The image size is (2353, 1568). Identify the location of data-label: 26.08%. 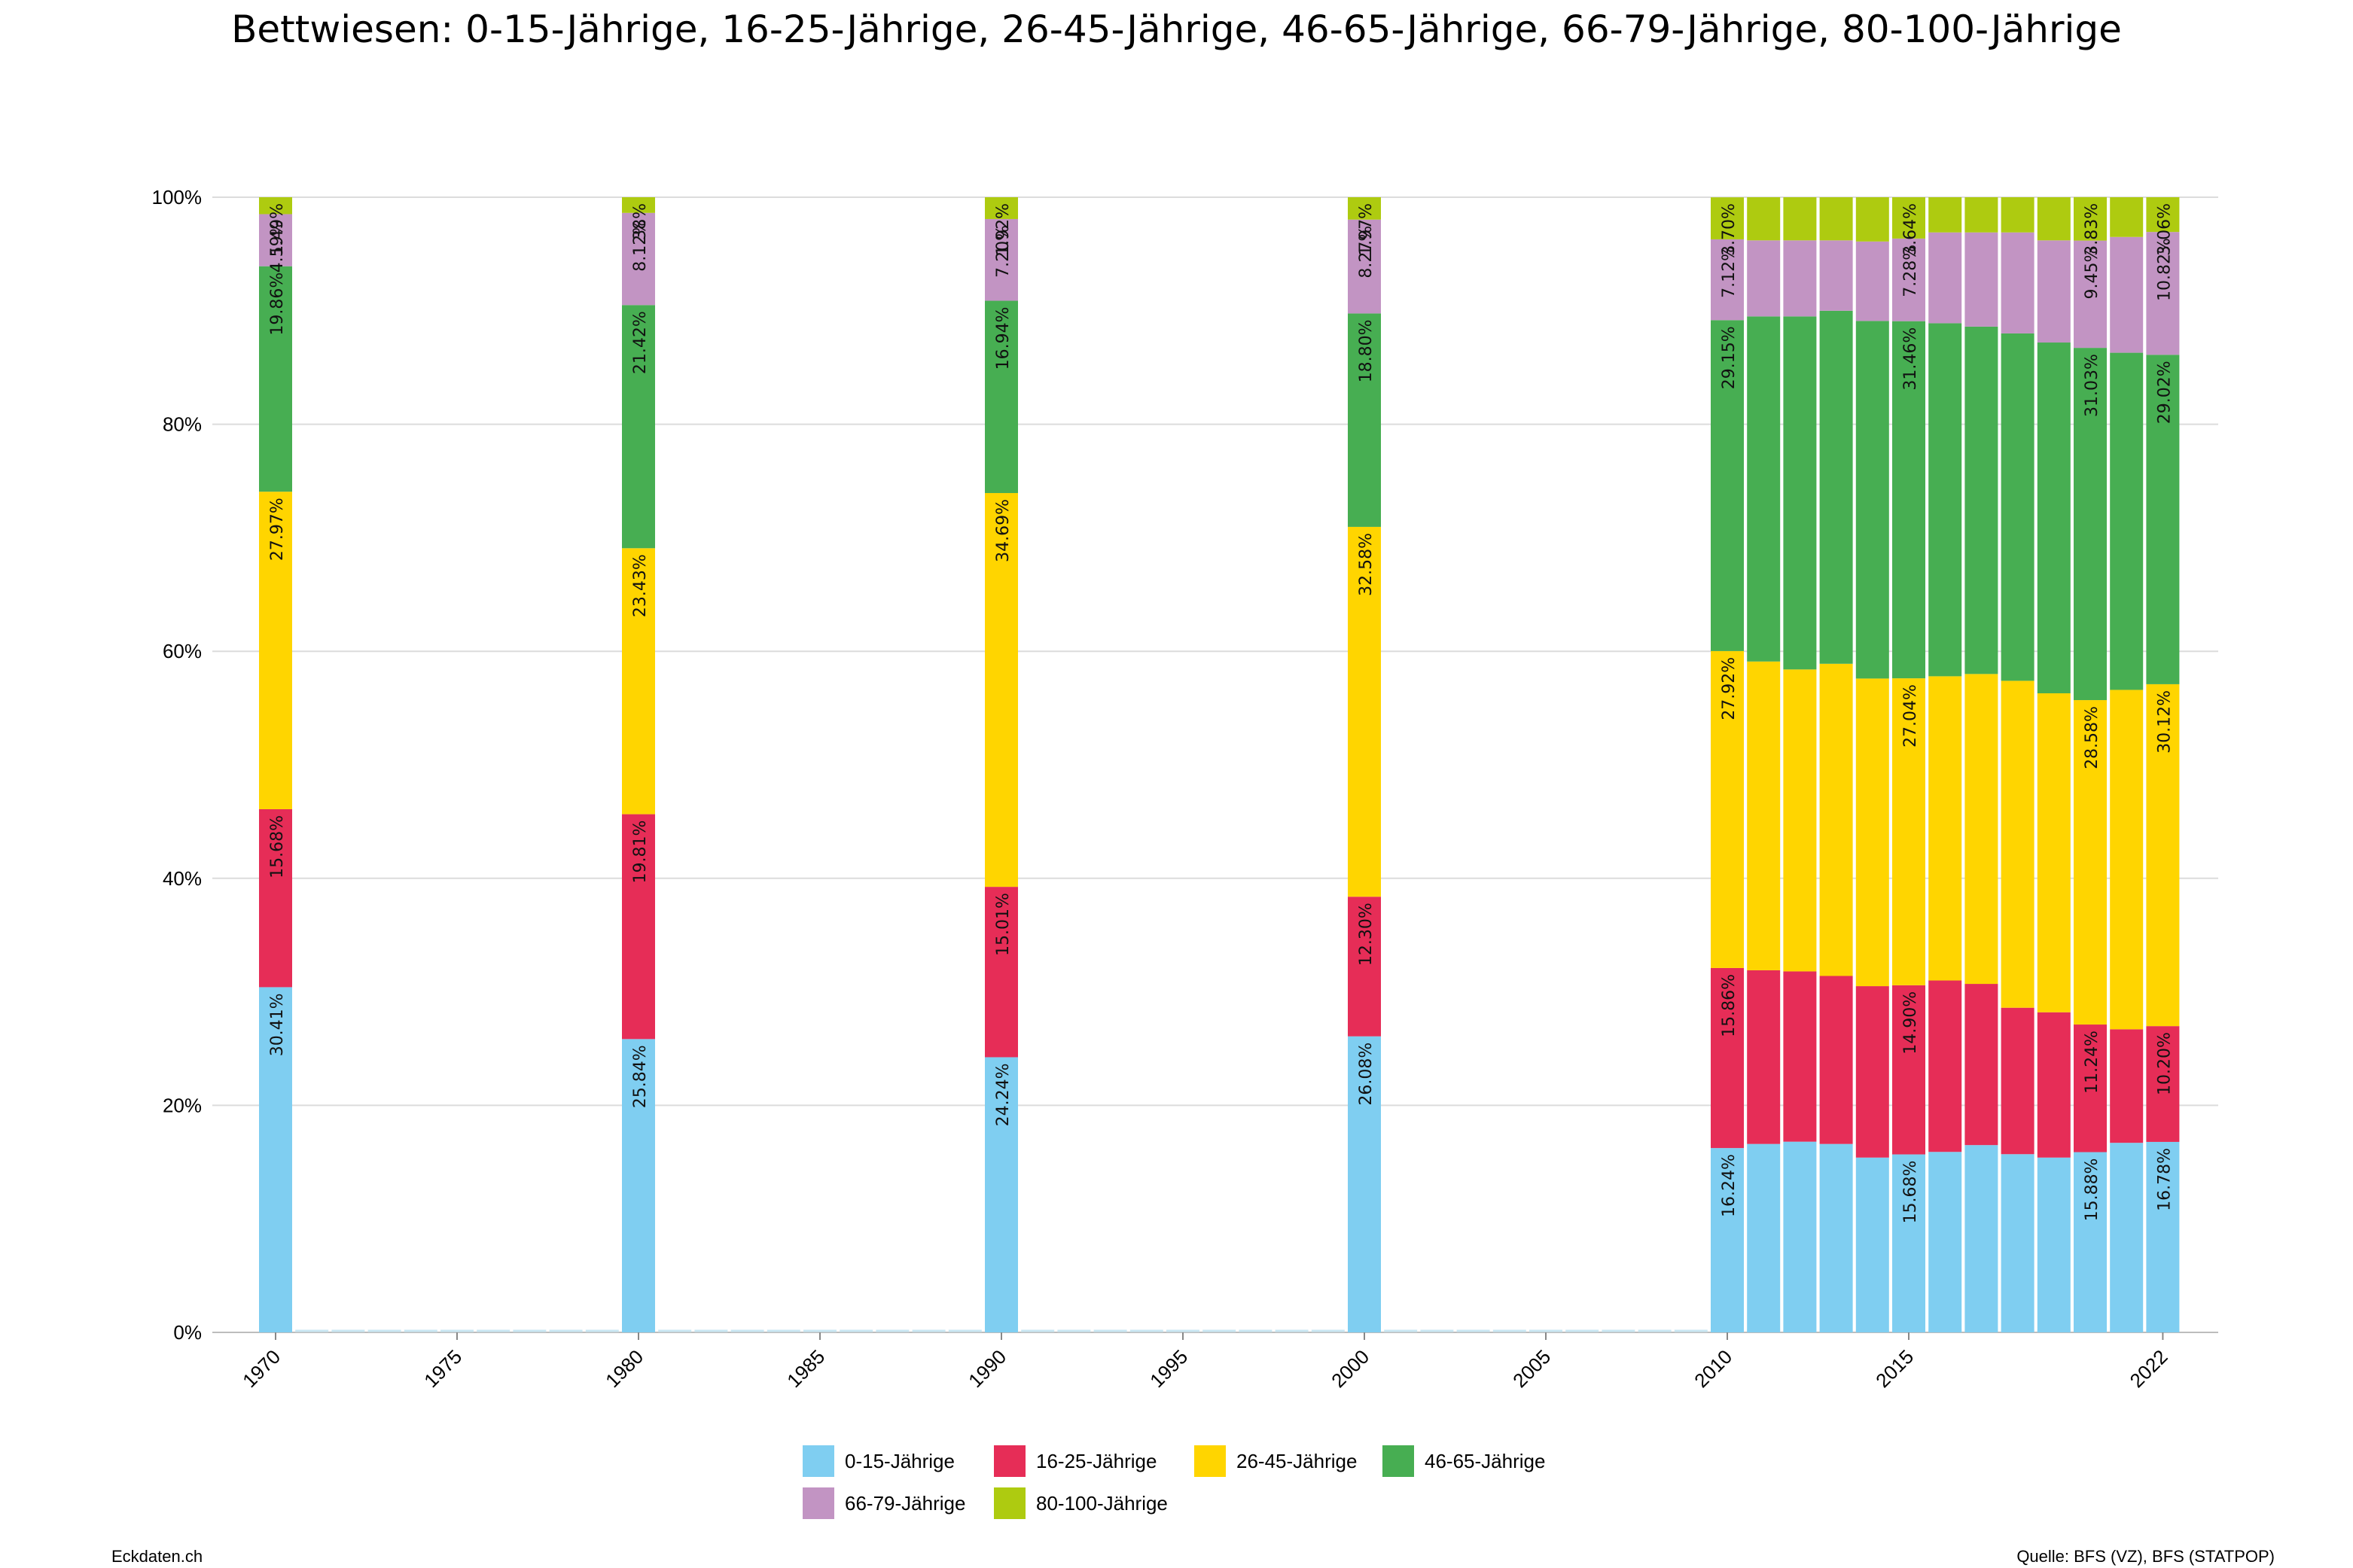
(1366, 1074).